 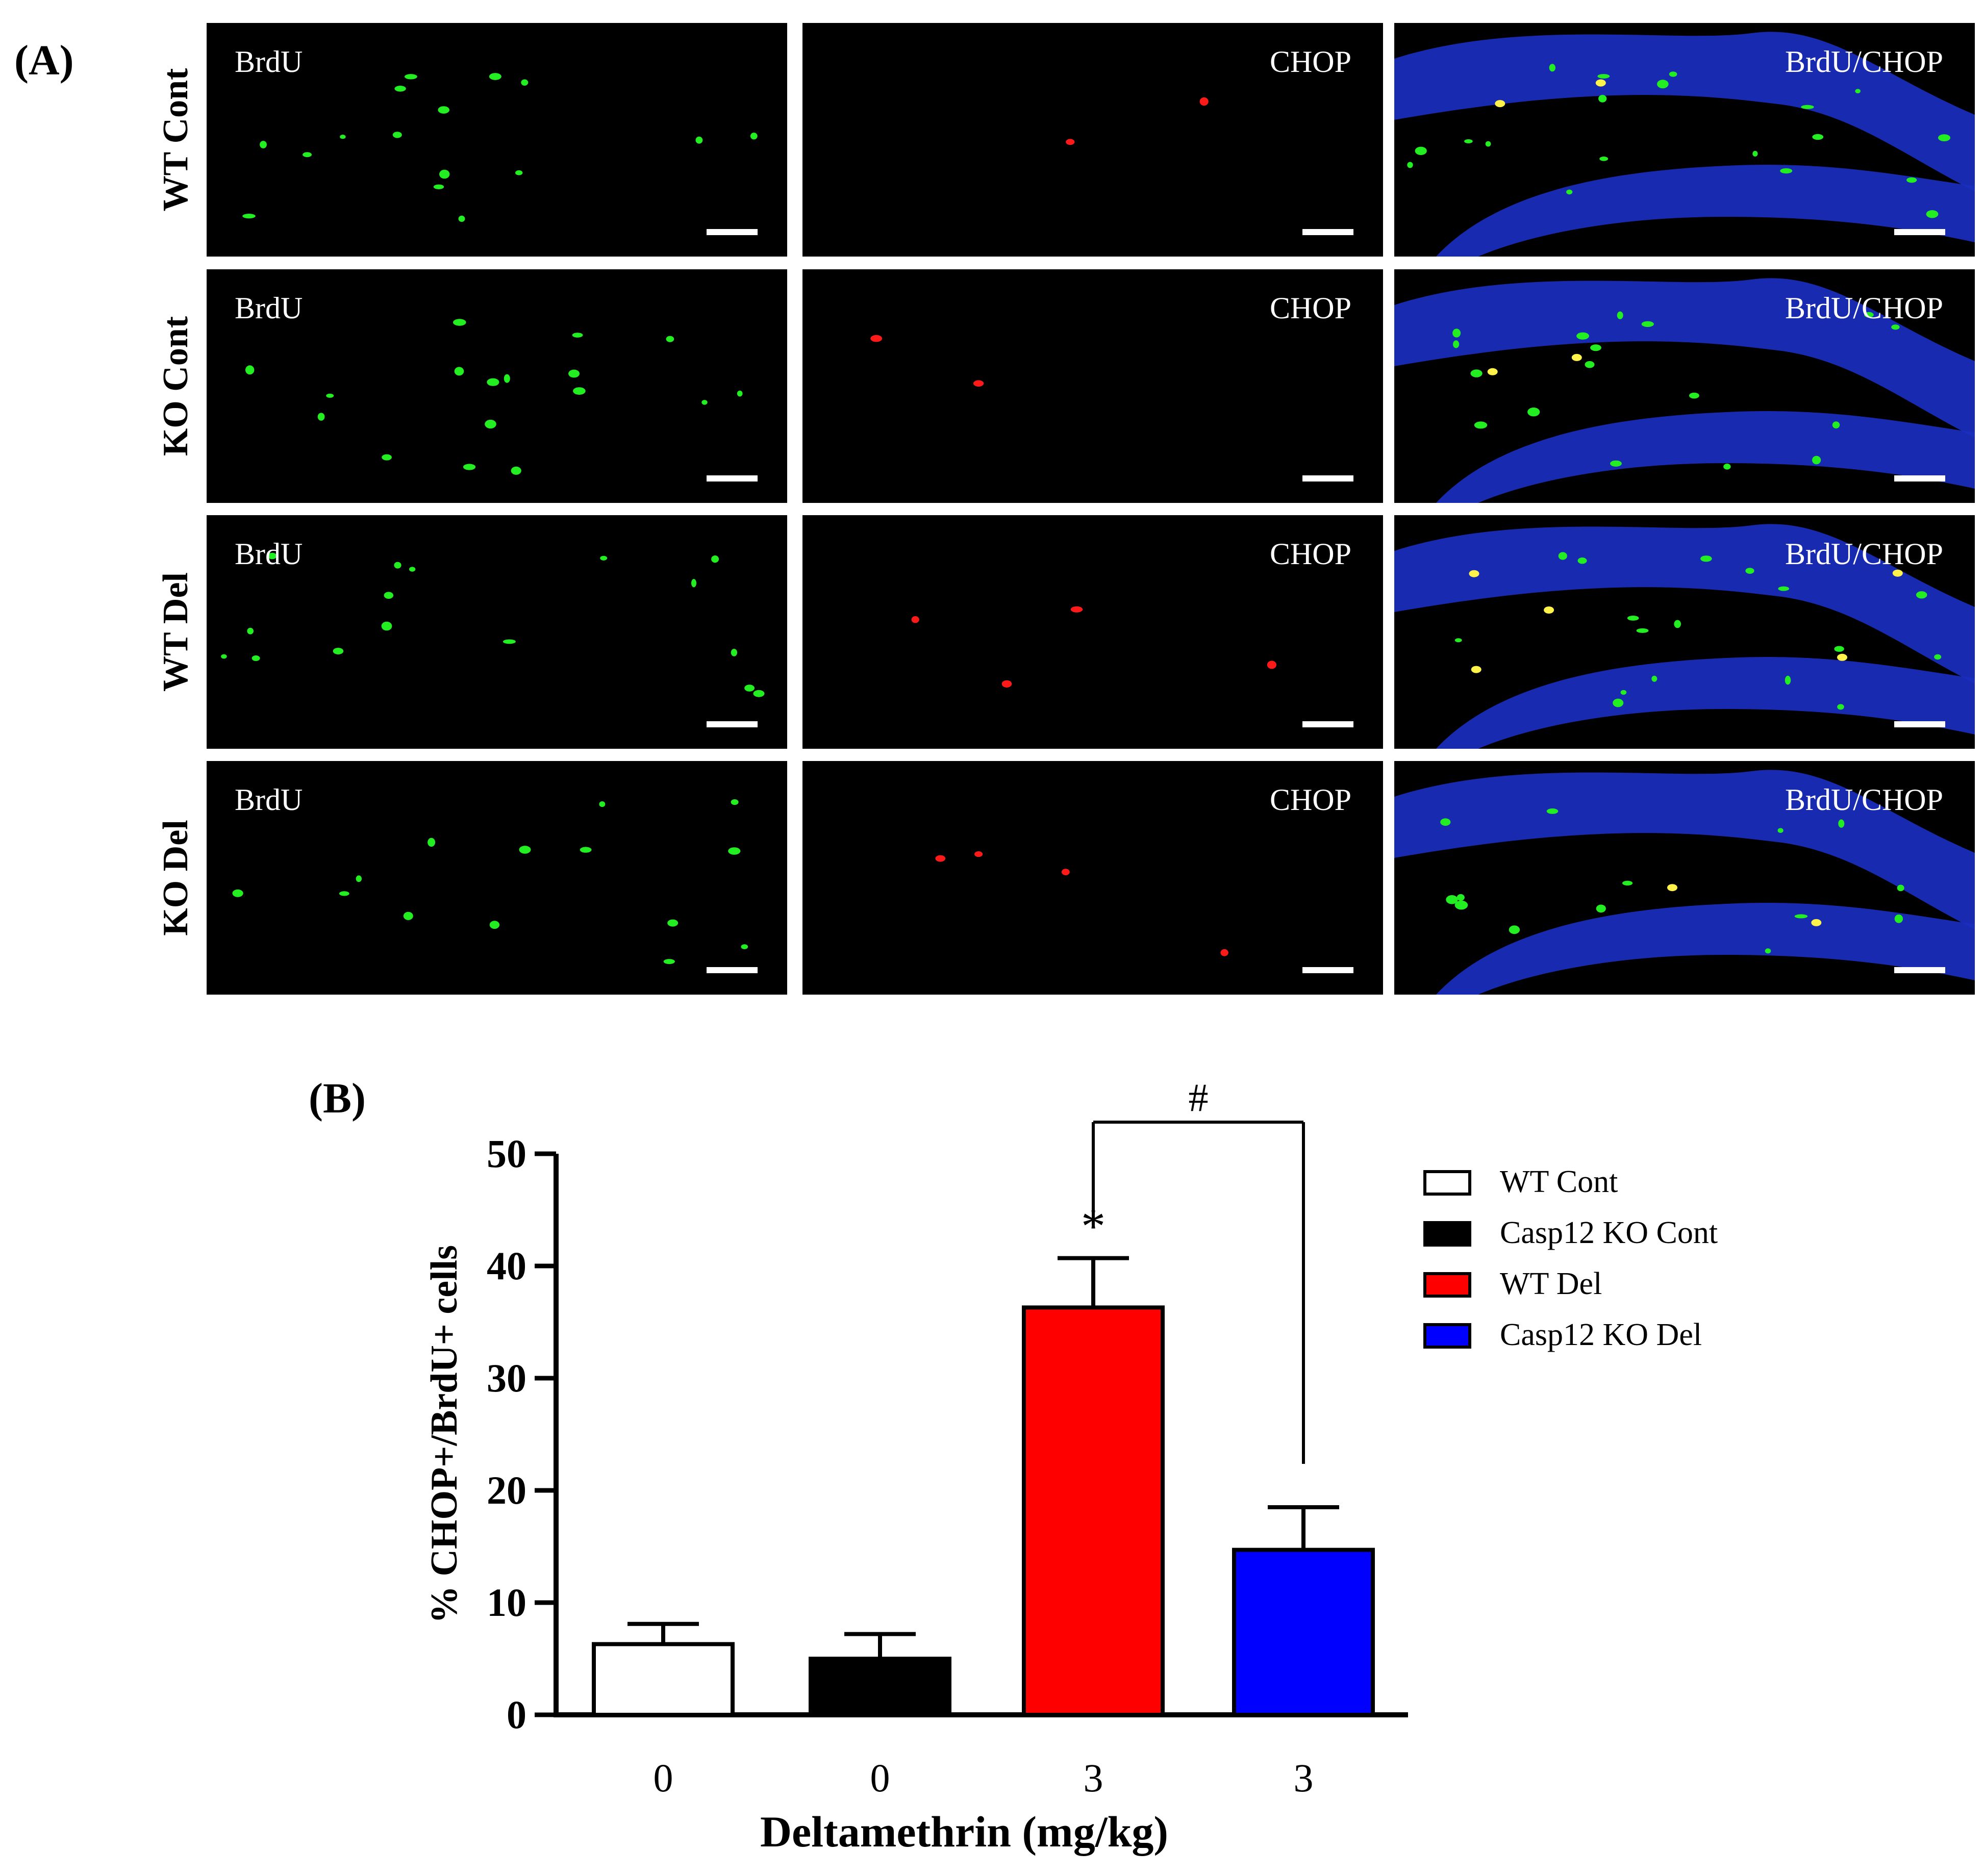 What do you see at coordinates (1609, 1232) in the screenshot?
I see `legend-label: Casp12 KO Cont` at bounding box center [1609, 1232].